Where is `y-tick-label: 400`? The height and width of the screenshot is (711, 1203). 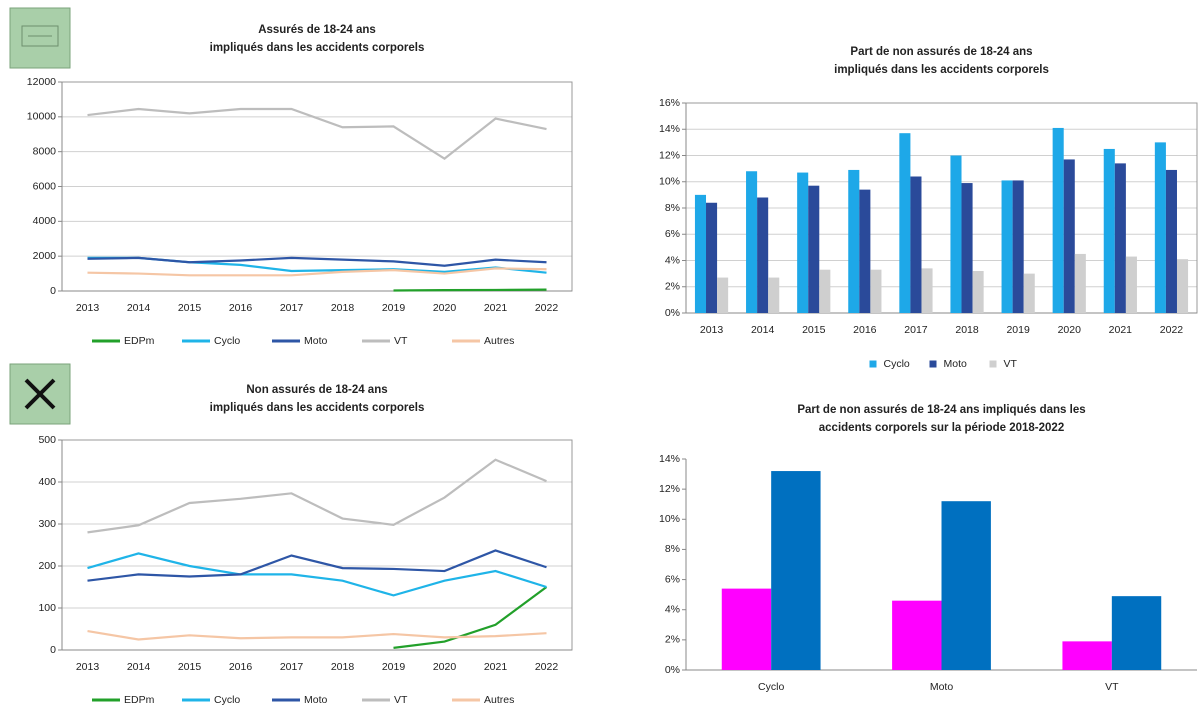
y-tick-label: 400 is located at coordinates (47, 482).